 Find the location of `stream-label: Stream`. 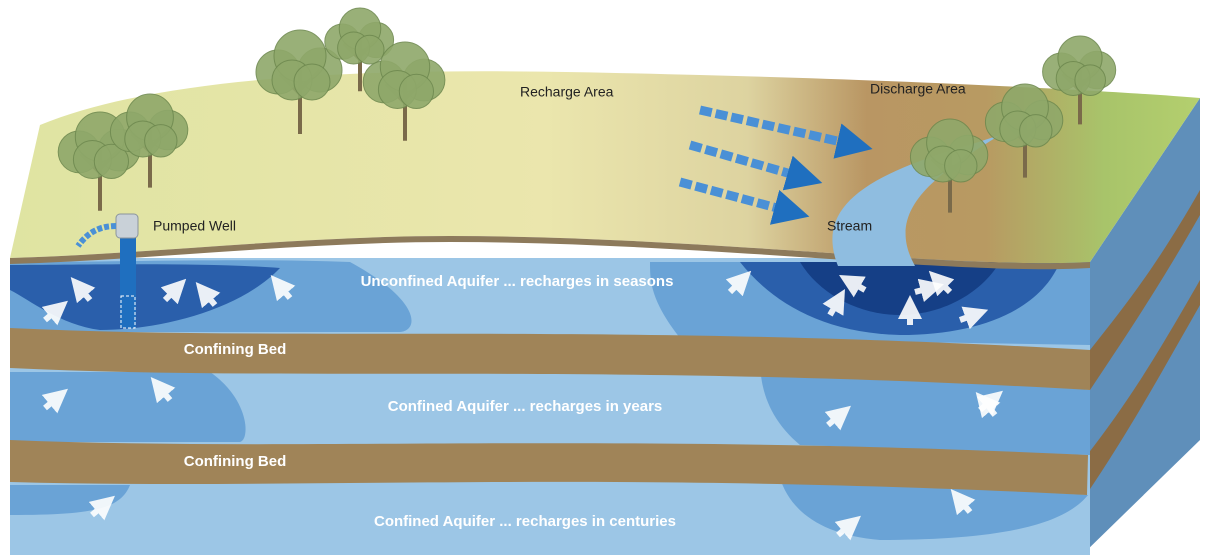

stream-label: Stream is located at coordinates (849, 226).